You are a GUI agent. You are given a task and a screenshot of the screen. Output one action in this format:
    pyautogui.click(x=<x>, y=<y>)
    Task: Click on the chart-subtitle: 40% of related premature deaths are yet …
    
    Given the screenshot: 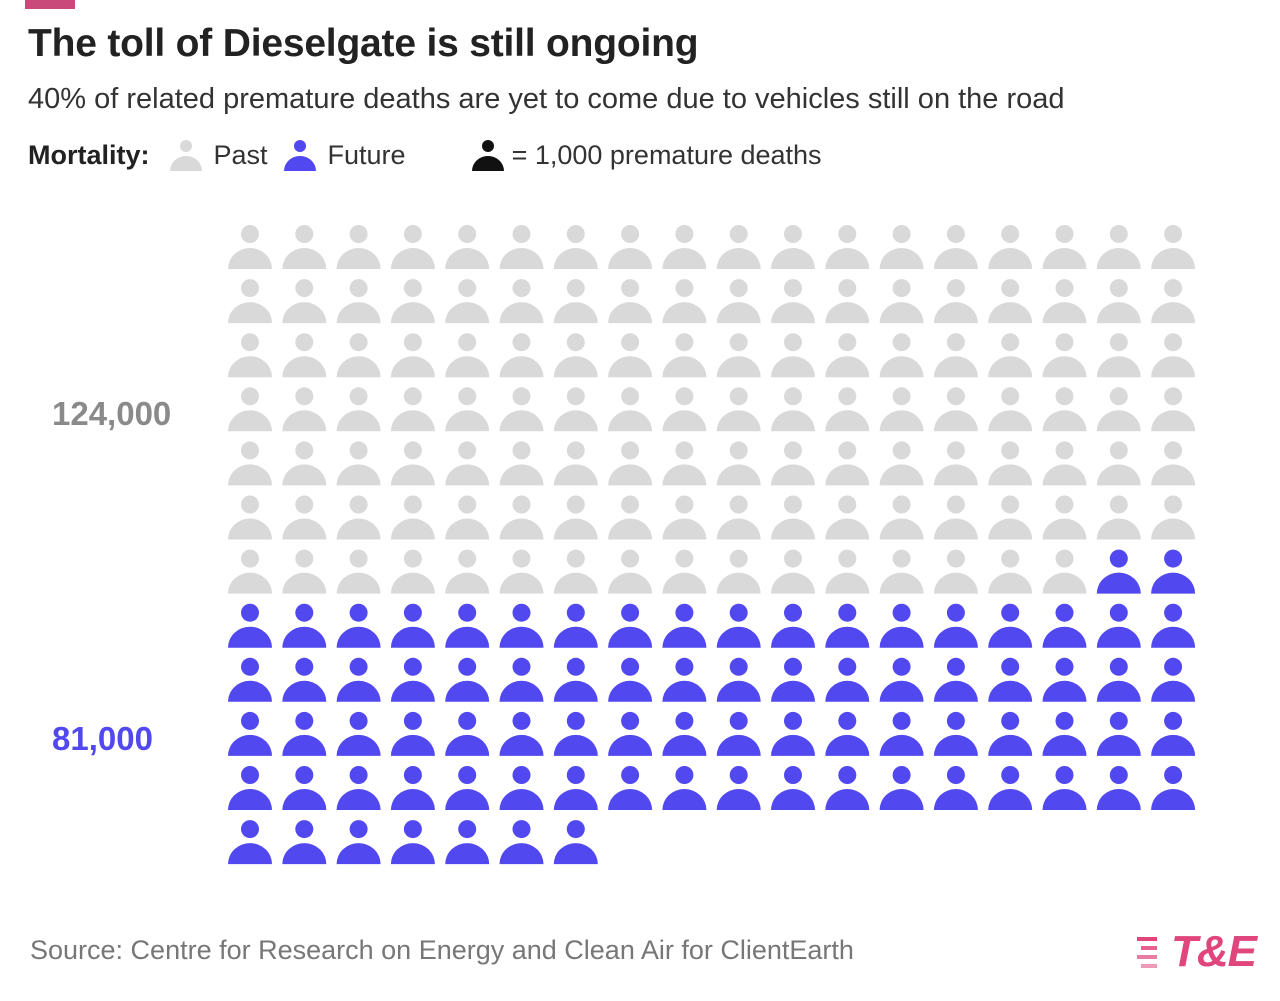 What is the action you would take?
    pyautogui.click(x=546, y=99)
    